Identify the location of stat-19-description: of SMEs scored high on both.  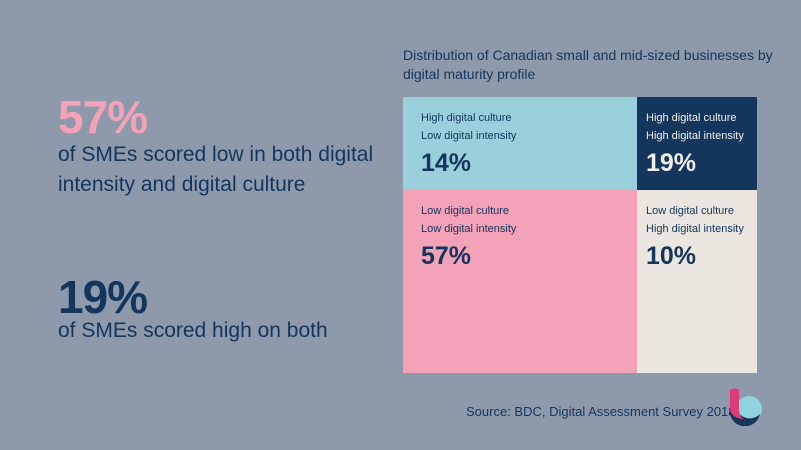
(193, 330).